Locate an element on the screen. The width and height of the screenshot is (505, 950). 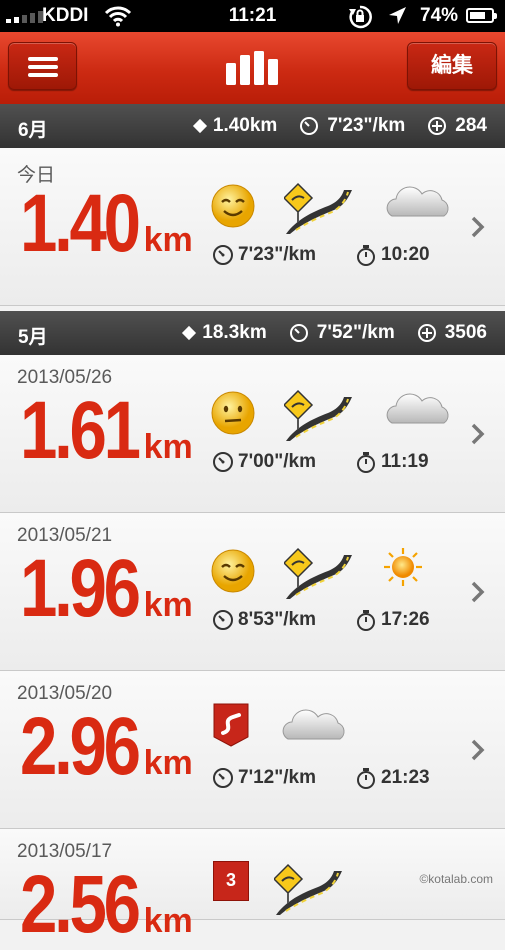
bar-chart-icon is located at coordinates (253, 68).